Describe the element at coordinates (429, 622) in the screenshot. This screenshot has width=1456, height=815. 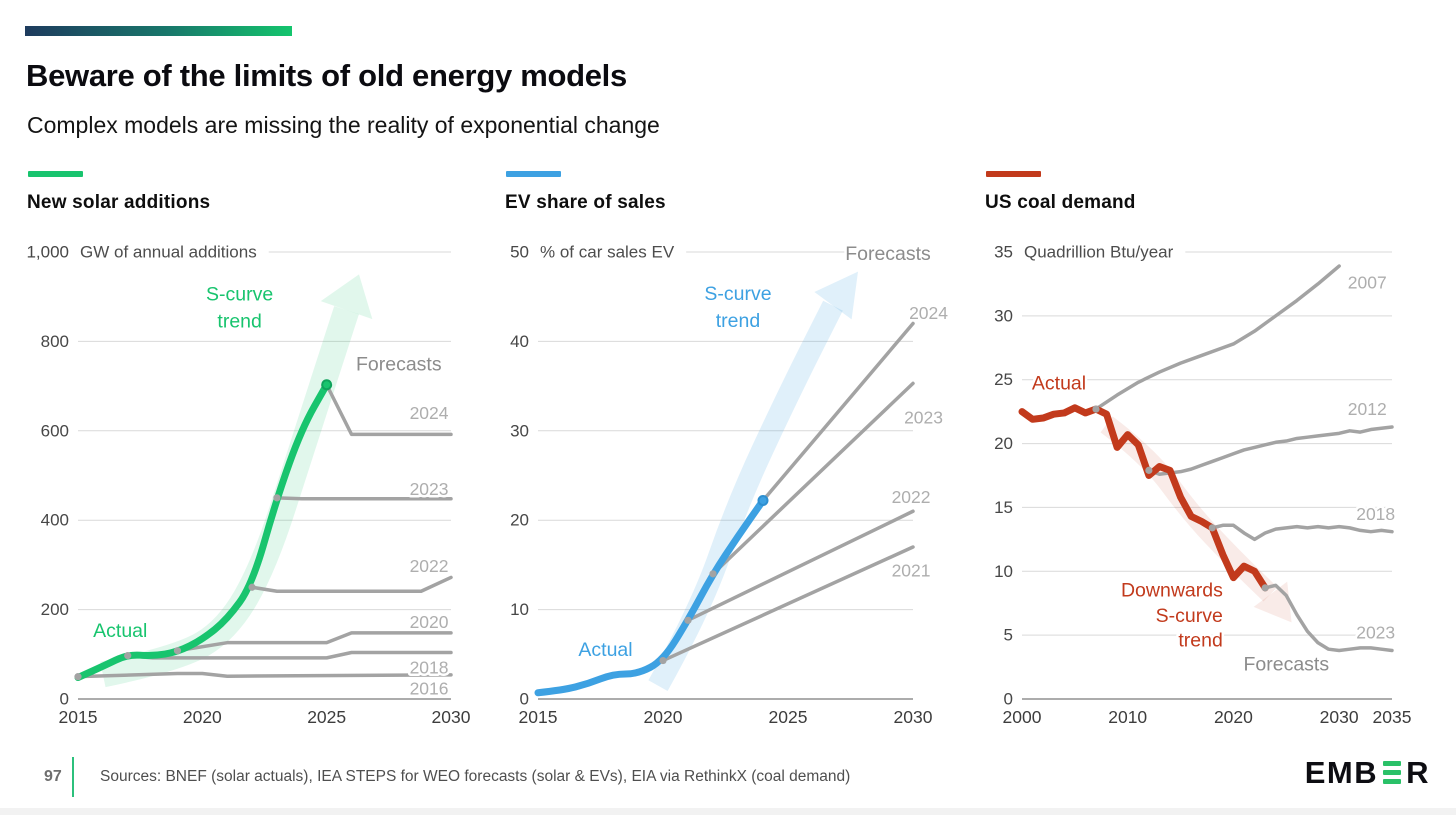
I see `forecast-year-label-2020: 2020` at that location.